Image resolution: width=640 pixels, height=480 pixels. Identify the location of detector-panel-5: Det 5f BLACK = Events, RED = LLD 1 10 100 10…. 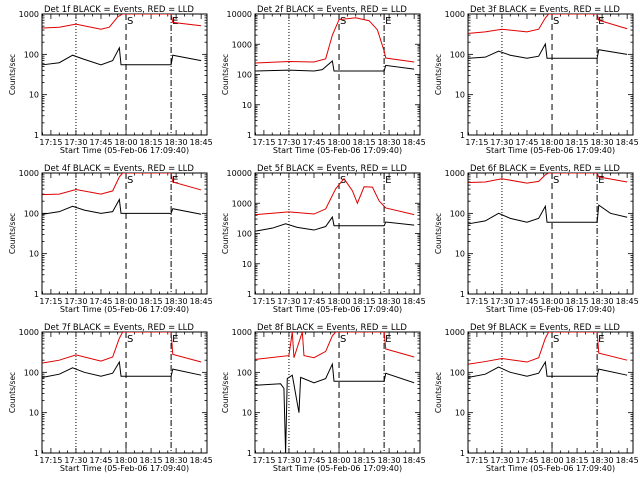
(323, 239).